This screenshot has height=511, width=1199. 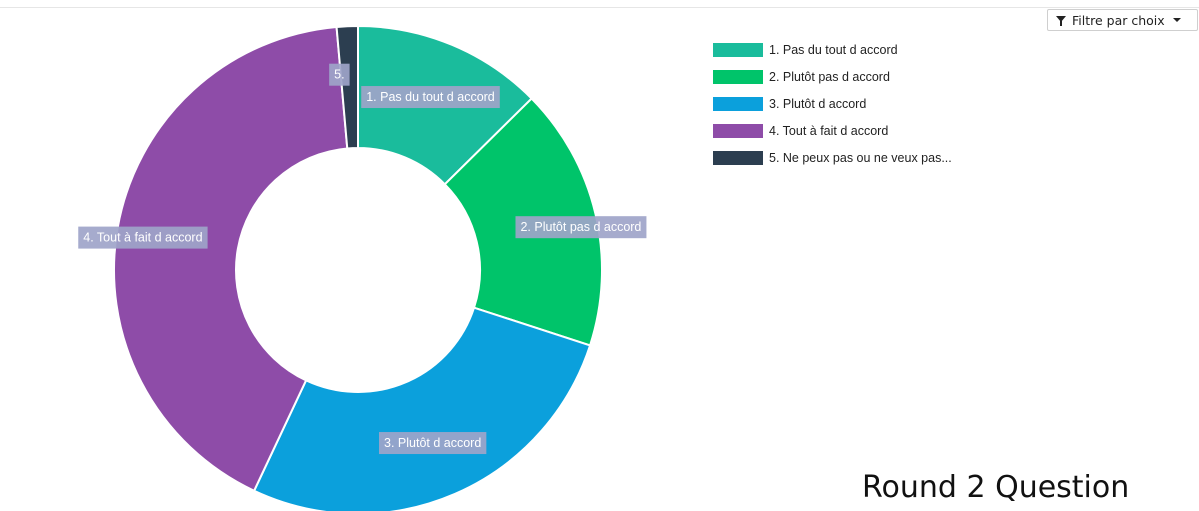 I want to click on slice-label-text: 4. Tout à fait d accord, so click(x=142, y=238).